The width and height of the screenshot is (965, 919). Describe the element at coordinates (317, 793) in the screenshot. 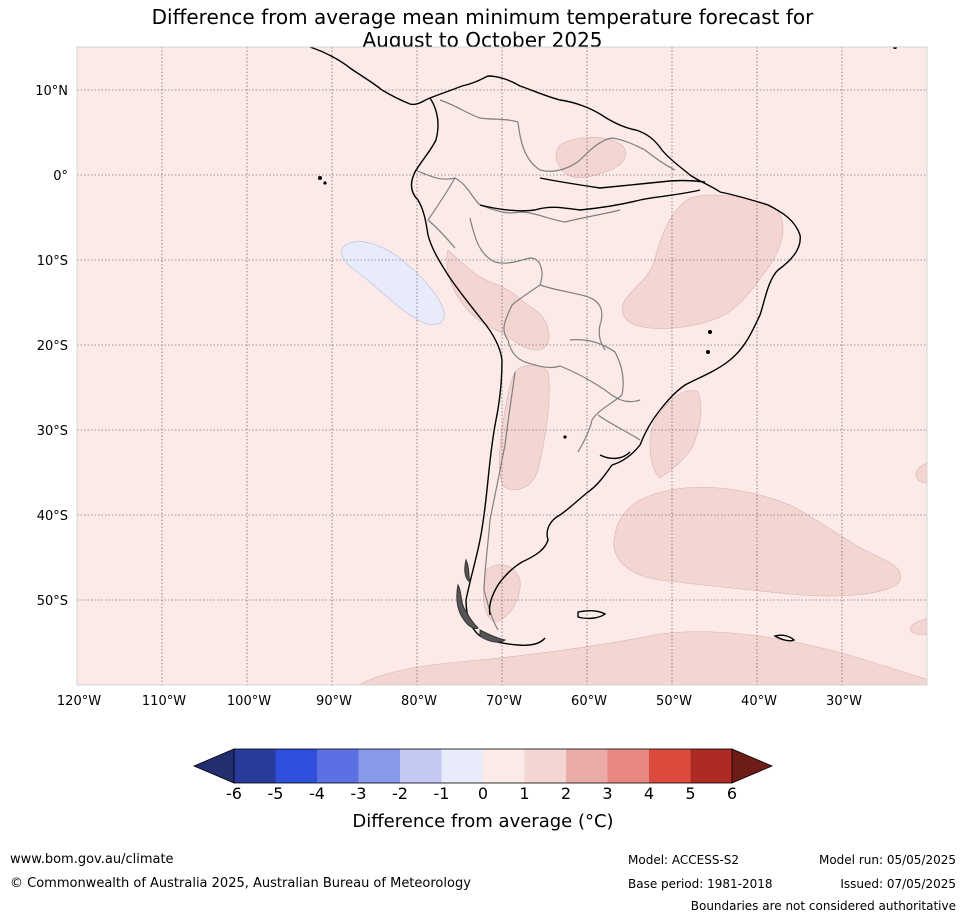

I see `colorbar-tick-label: -4` at that location.